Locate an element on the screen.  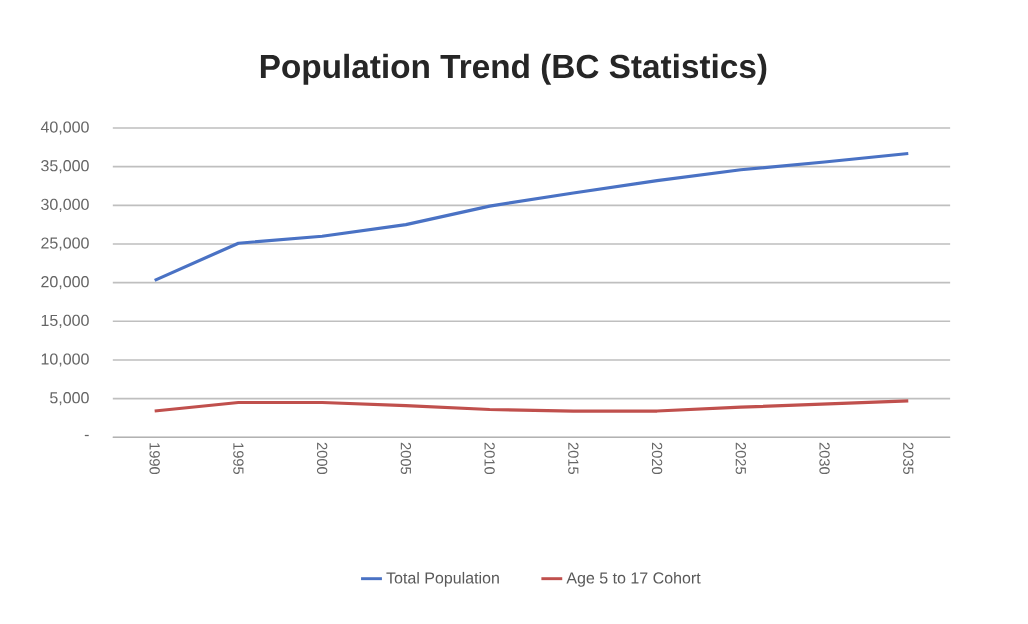
y-tick-label: - is located at coordinates (86, 435).